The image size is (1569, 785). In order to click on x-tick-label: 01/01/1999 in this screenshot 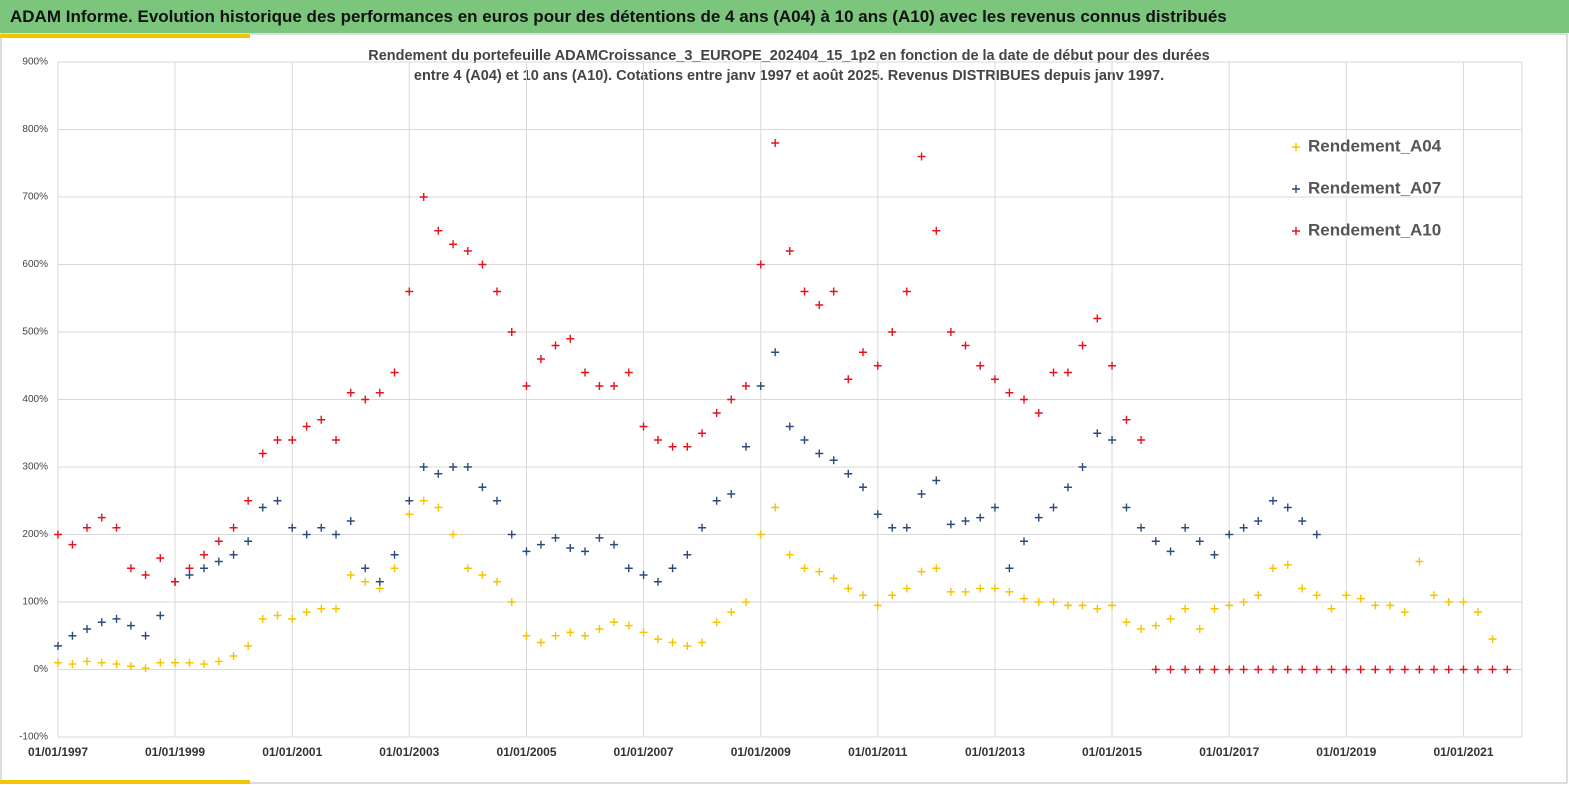, I will do `click(175, 752)`.